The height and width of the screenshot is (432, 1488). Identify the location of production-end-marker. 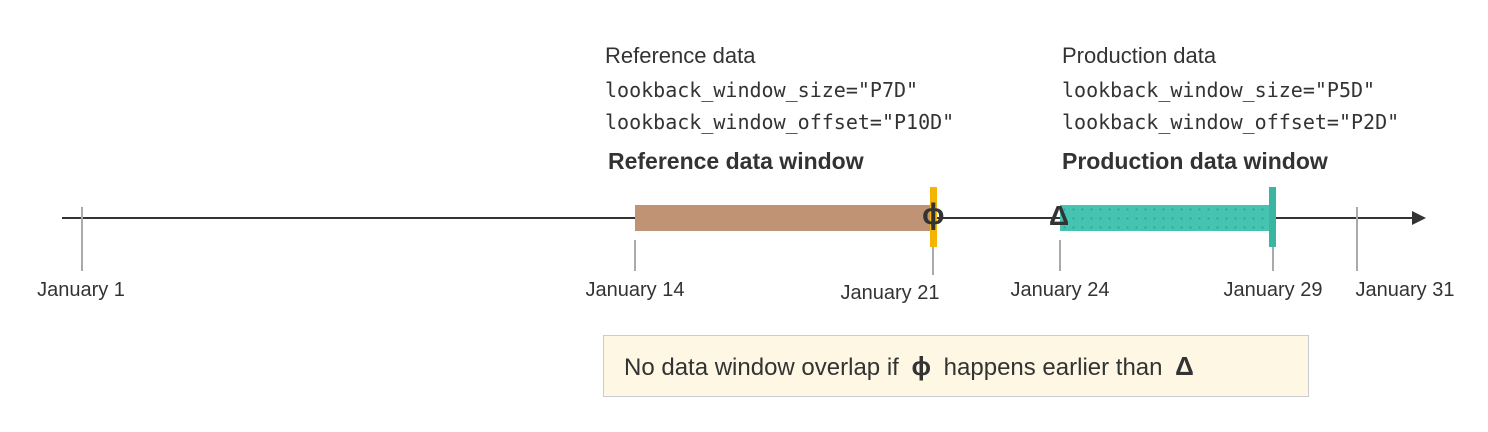
(1272, 217).